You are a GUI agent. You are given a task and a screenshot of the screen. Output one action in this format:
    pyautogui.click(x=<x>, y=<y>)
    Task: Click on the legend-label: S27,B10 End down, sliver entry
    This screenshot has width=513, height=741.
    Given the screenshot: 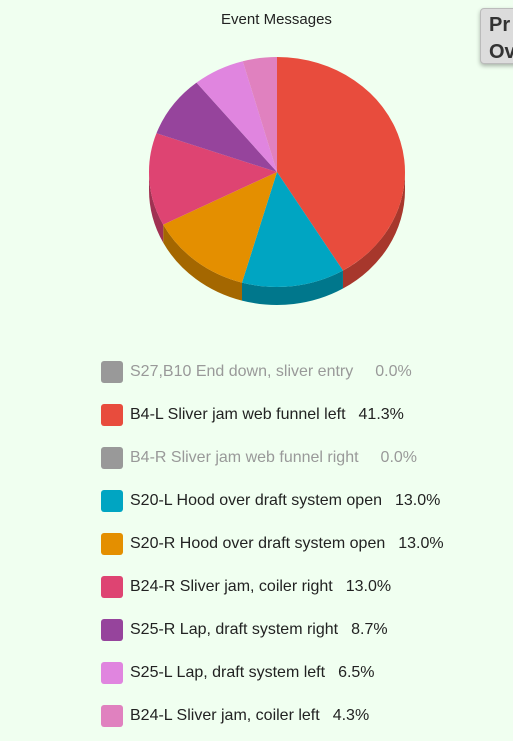 What is the action you would take?
    pyautogui.click(x=242, y=371)
    